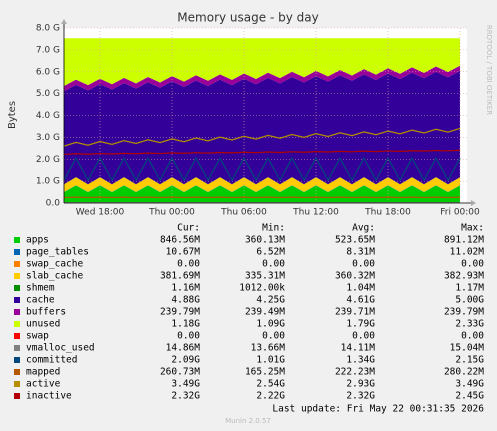 The height and width of the screenshot is (431, 497). What do you see at coordinates (46, 312) in the screenshot?
I see `legend-label: buffers` at bounding box center [46, 312].